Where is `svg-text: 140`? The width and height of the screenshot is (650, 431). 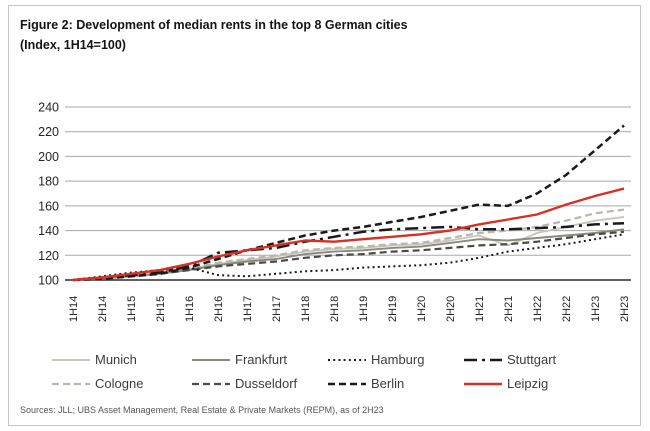 svg-text: 140 is located at coordinates (48, 231).